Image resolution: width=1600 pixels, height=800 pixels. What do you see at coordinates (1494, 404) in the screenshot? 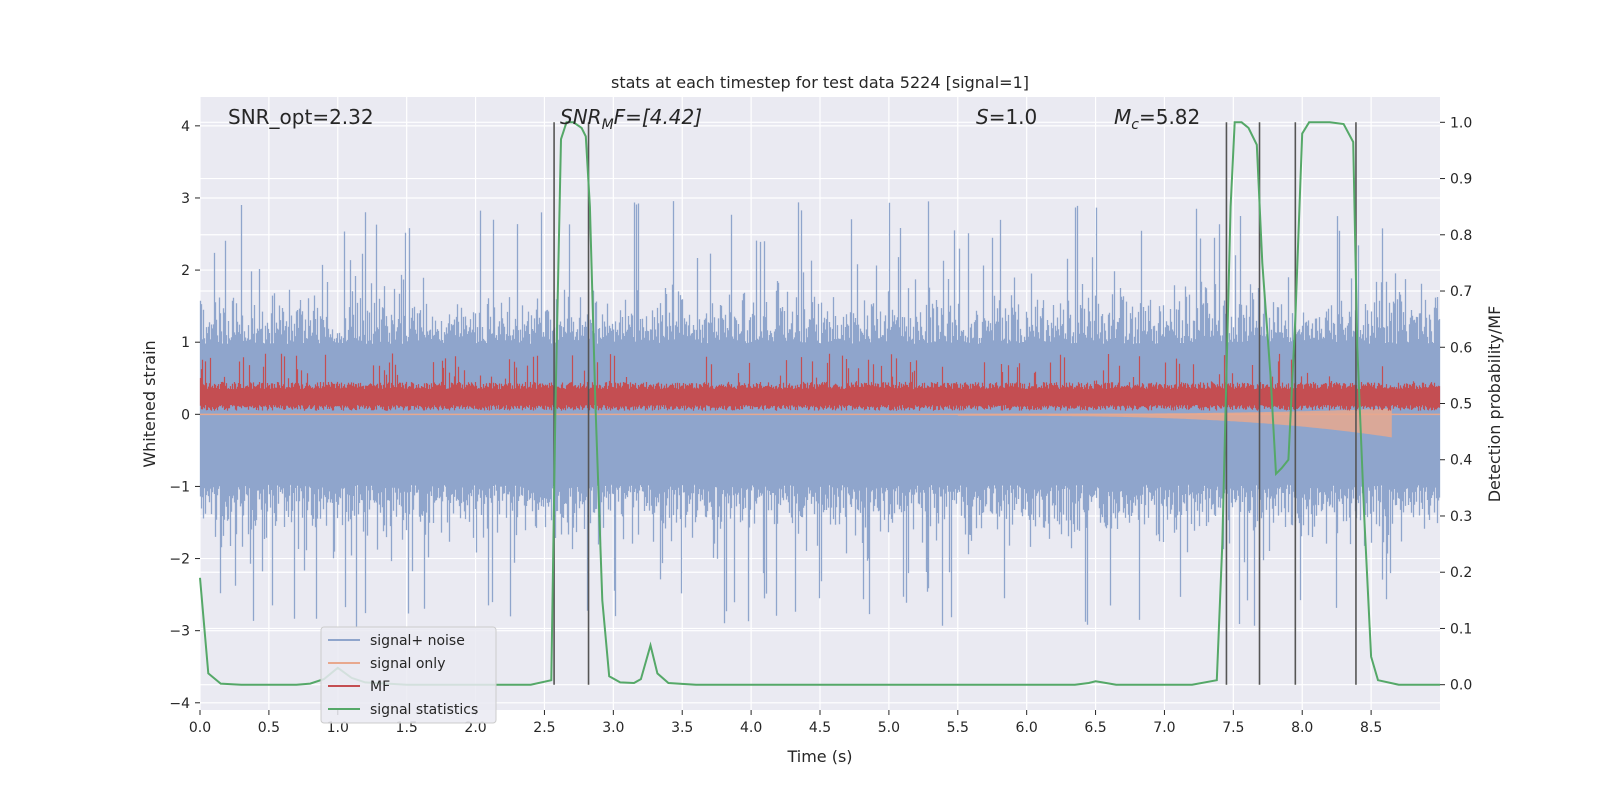
I see `y-axis-label-right: Detection probability/MF` at bounding box center [1494, 404].